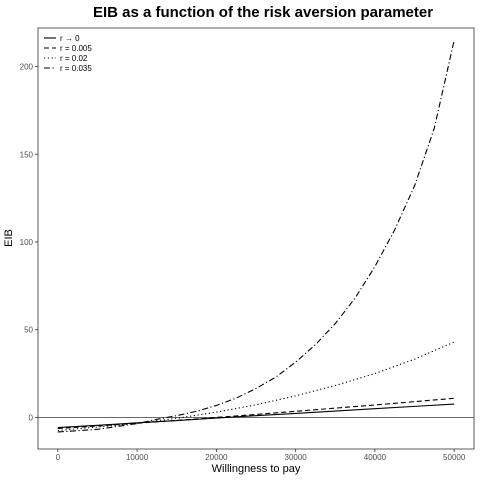 The height and width of the screenshot is (480, 480). Describe the element at coordinates (27, 67) in the screenshot. I see `y-tick-label: 200` at that location.